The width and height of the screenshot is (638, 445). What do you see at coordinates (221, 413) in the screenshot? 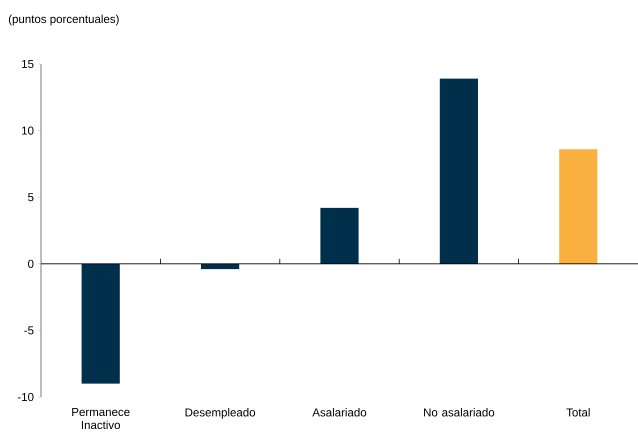
I see `x-tick-label: Desempleado` at bounding box center [221, 413].